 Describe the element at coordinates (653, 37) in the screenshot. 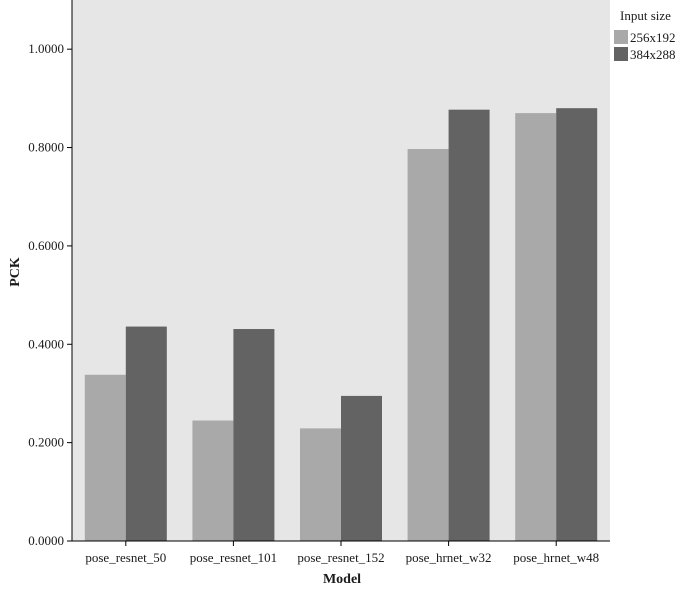

I see `legend-label: 256x192` at that location.